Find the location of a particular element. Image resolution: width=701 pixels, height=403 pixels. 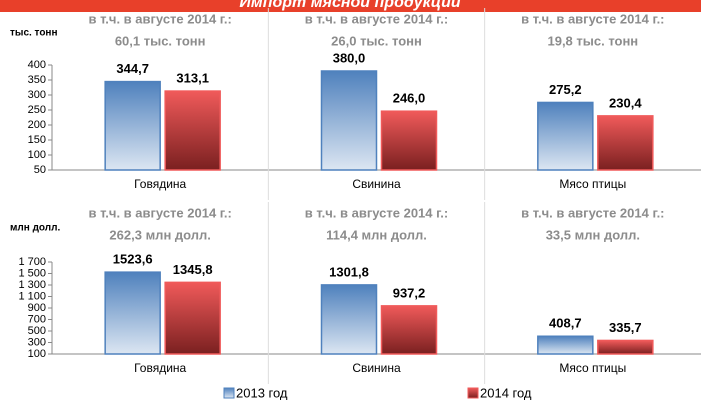

y-tick-label: 900 is located at coordinates (37, 308).